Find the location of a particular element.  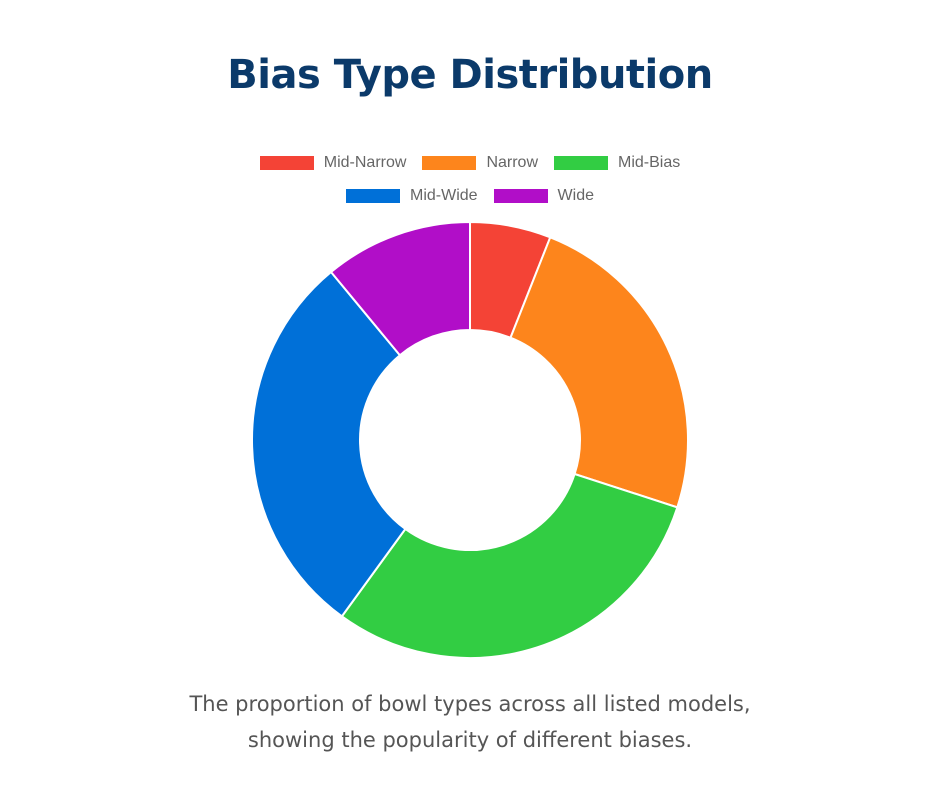

slice-mid-wide is located at coordinates (329, 444).